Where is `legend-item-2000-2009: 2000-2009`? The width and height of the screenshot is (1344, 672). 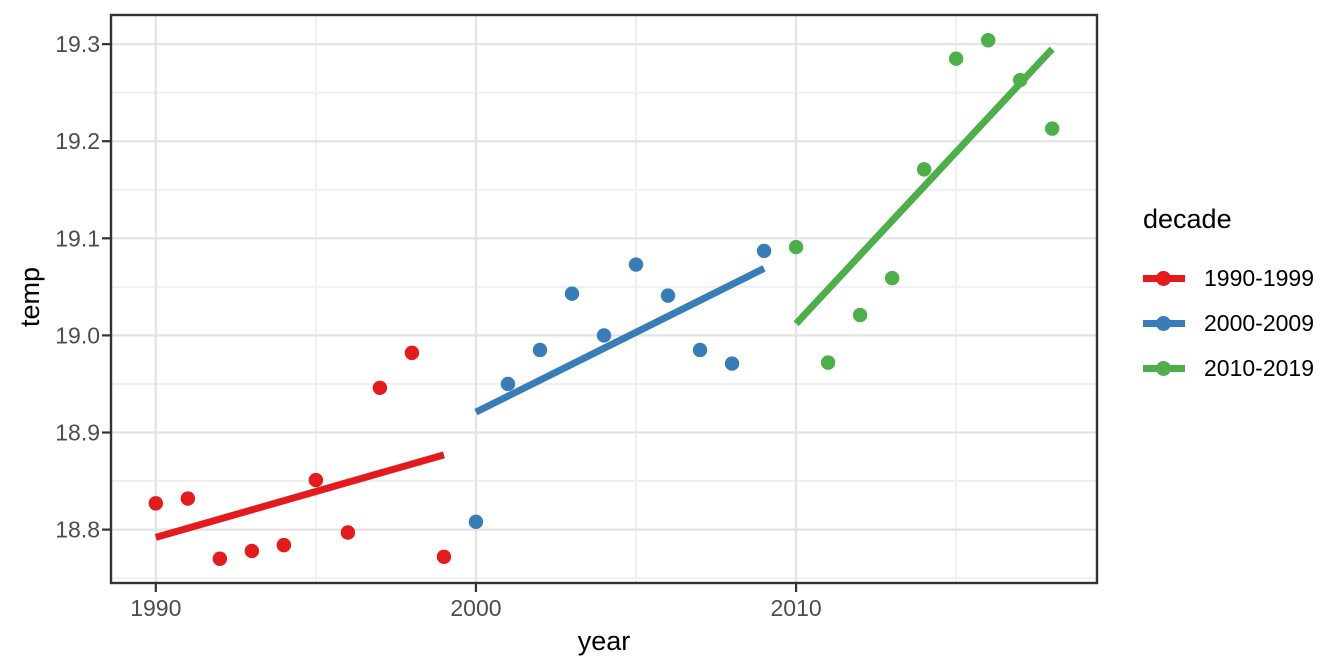
legend-item-2000-2009: 2000-2009 is located at coordinates (1228, 323).